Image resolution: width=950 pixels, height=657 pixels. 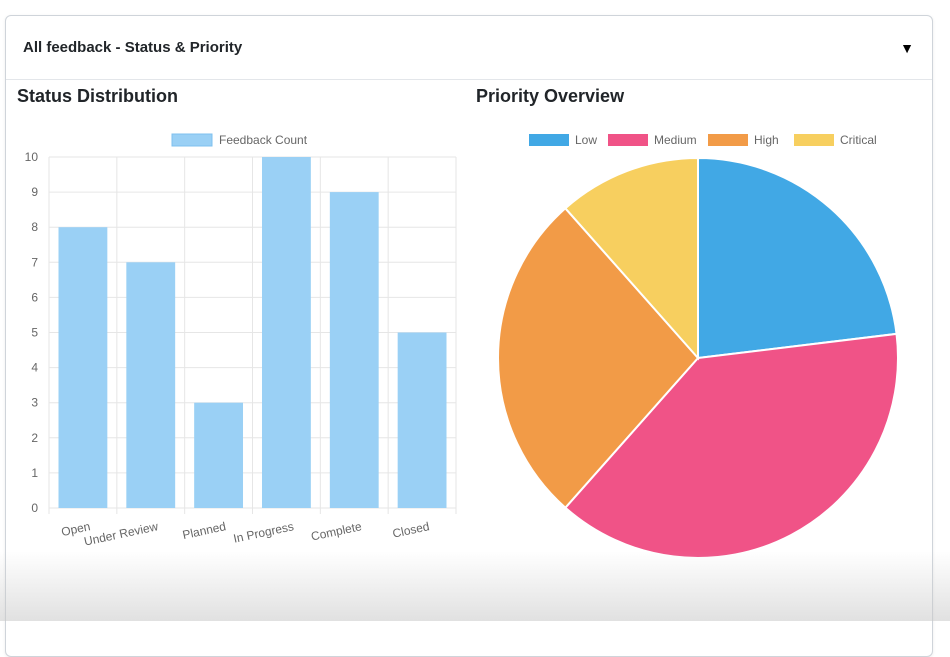 I want to click on x-tick-label: Open, so click(x=76, y=529).